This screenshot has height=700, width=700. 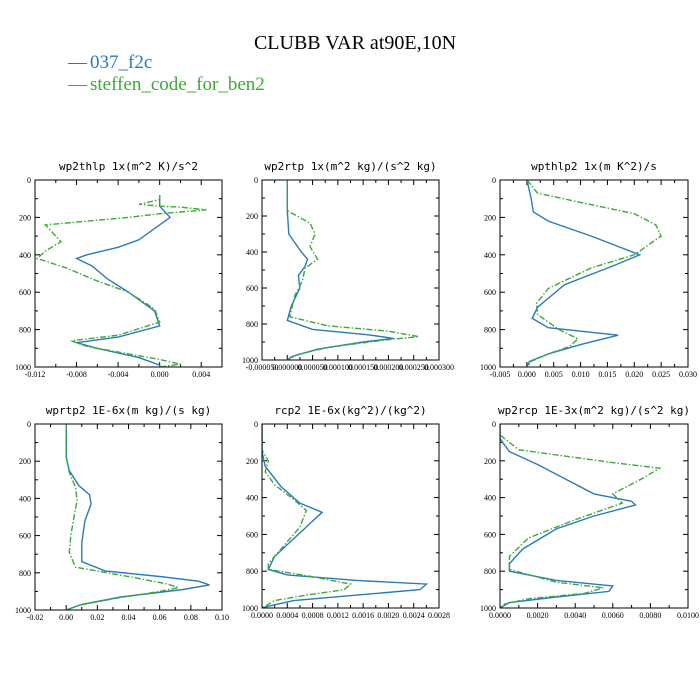 I want to click on x-tick-label: 0.10, so click(x=222, y=617).